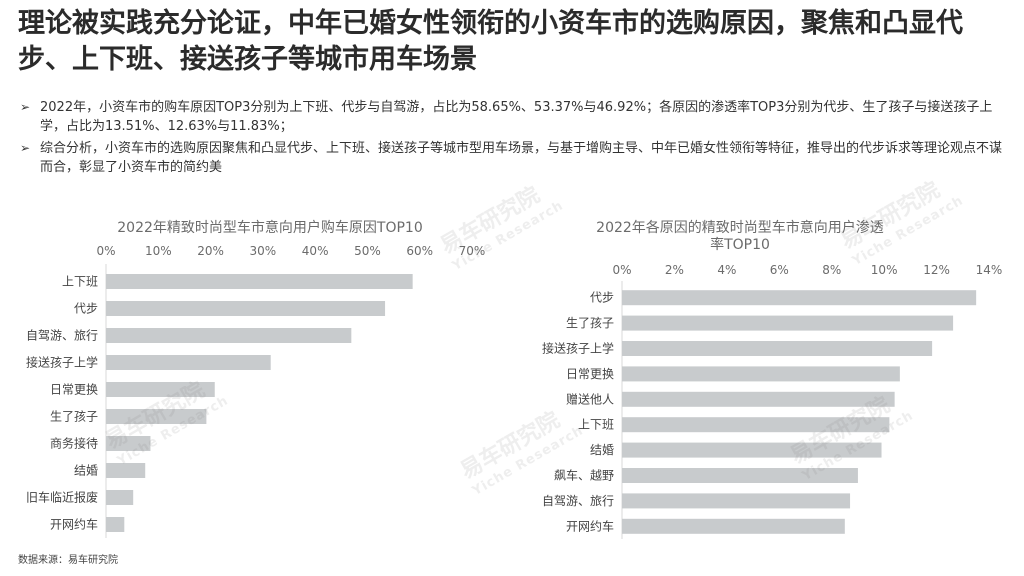  What do you see at coordinates (472, 251) in the screenshot?
I see `x-tick-label: 70%` at bounding box center [472, 251].